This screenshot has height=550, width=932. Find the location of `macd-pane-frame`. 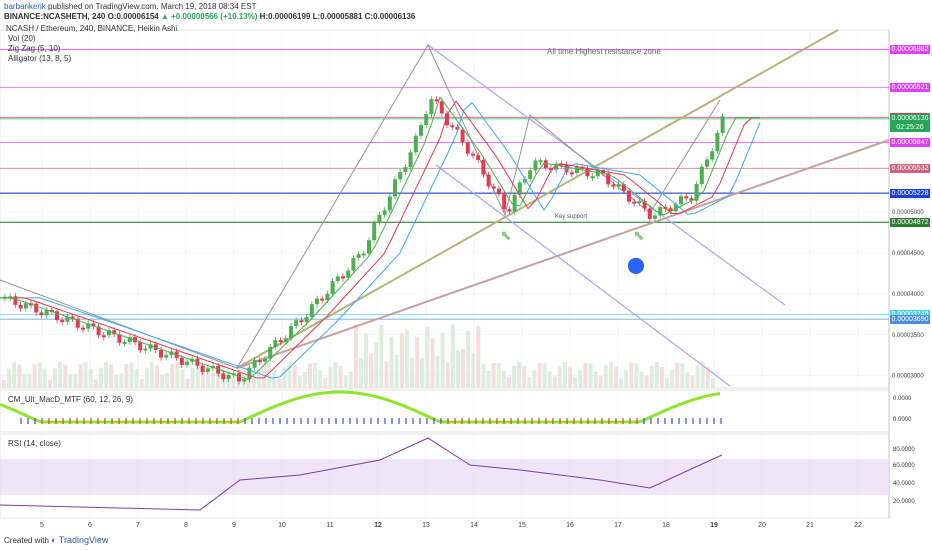

macd-pane-frame is located at coordinates (445, 411).